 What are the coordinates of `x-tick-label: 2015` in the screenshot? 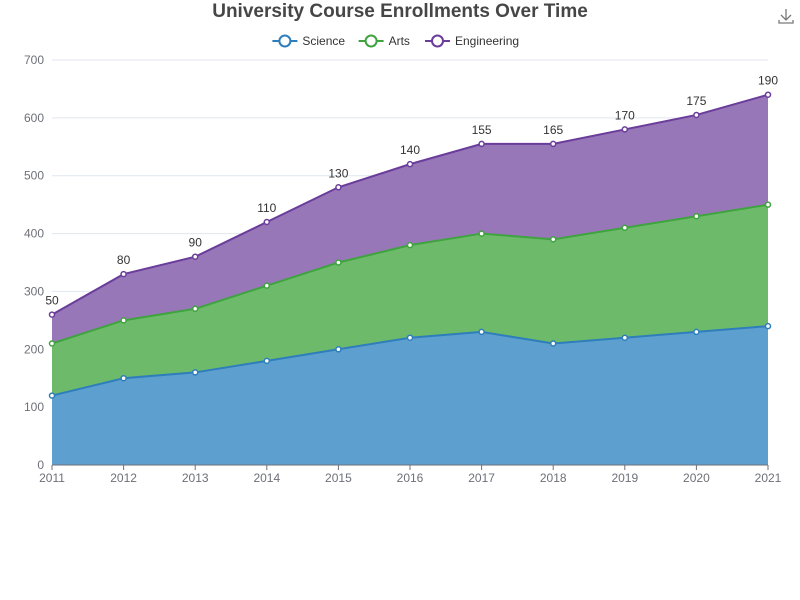 It's located at (338, 478).